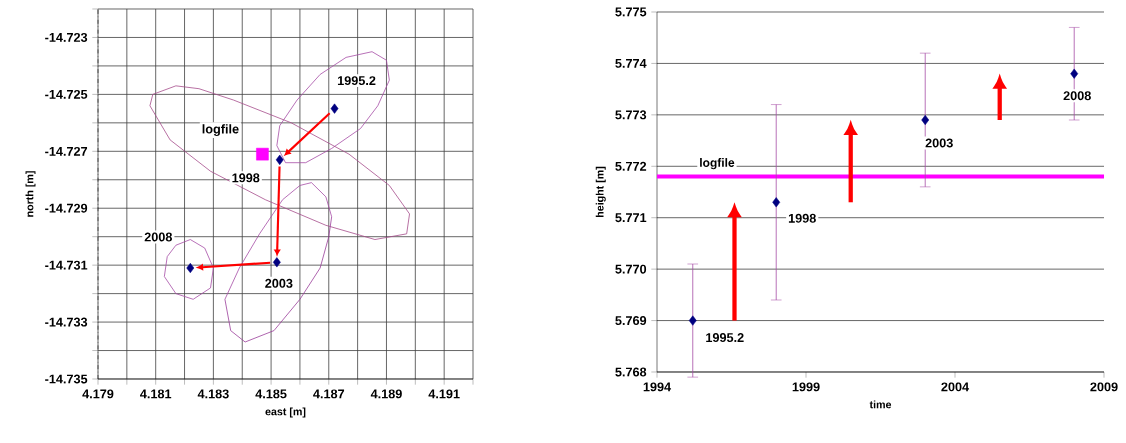 This screenshot has width=1126, height=443. I want to click on y-tick-label: -14.723, so click(66, 37).